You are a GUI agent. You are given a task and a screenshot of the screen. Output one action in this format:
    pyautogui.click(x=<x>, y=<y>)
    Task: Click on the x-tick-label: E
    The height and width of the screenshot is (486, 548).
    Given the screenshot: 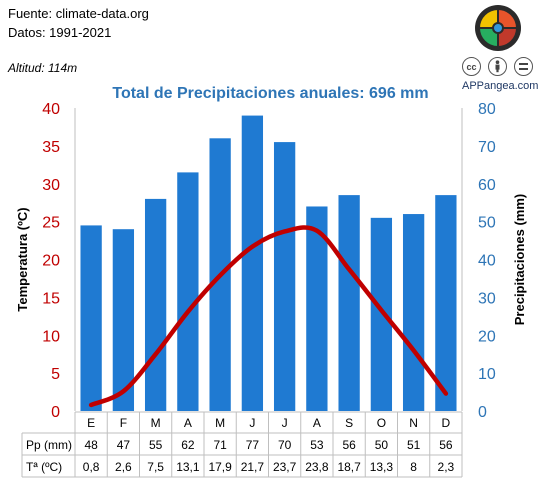 What is the action you would take?
    pyautogui.click(x=91, y=423)
    